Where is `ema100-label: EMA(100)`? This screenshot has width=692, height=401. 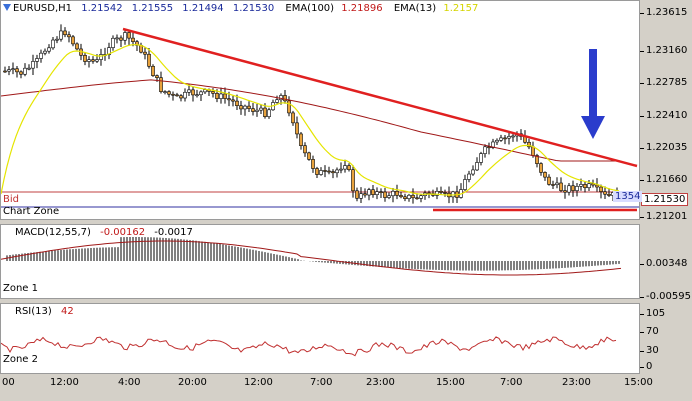 ema100-label: EMA(100) is located at coordinates (310, 8).